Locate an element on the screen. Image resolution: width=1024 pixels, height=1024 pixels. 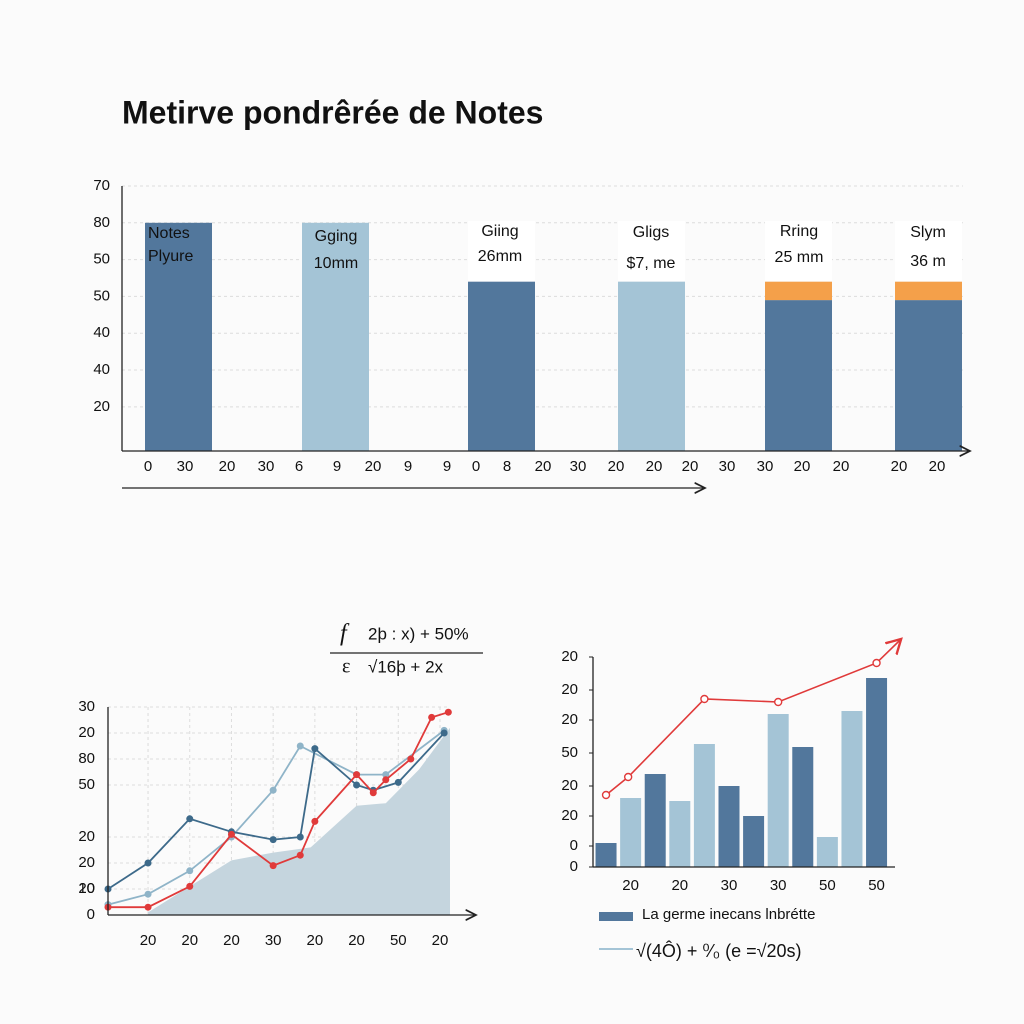
bar-label: $7, me is located at coordinates (651, 263).